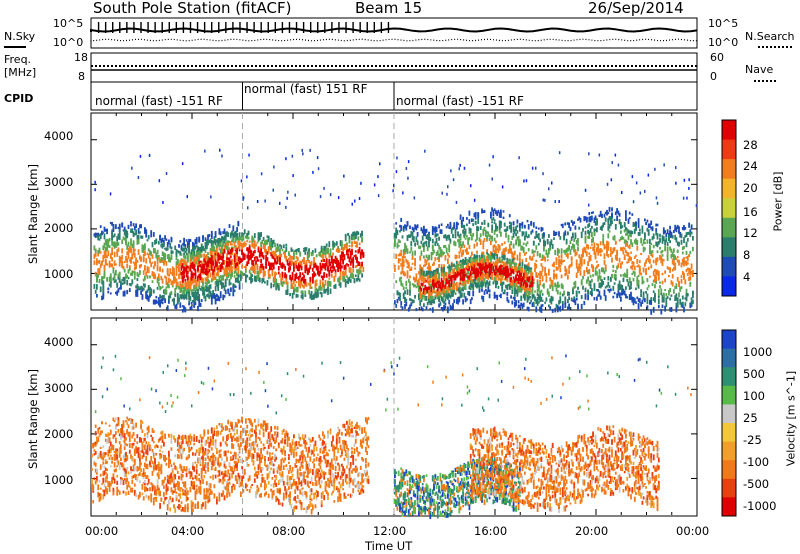 This screenshot has height=554, width=800. I want to click on velocity-colorbar-swatch, so click(729, 488).